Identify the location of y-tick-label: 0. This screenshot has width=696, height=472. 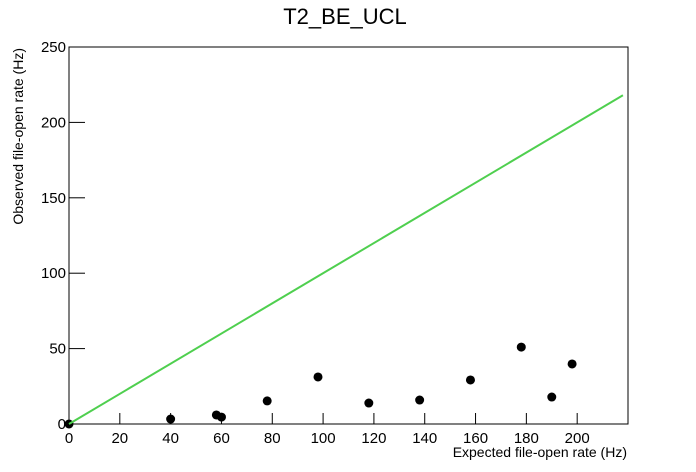
(62, 424).